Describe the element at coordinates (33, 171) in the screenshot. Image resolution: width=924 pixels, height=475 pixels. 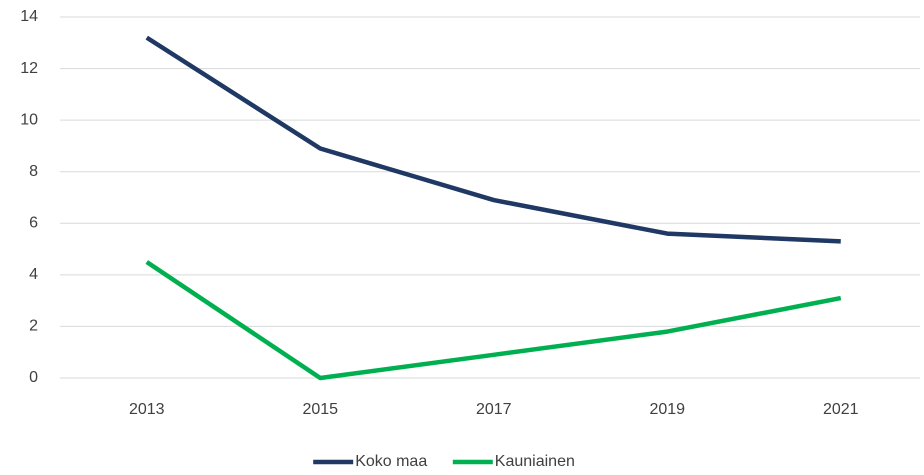
I see `y-tick-label: 8` at that location.